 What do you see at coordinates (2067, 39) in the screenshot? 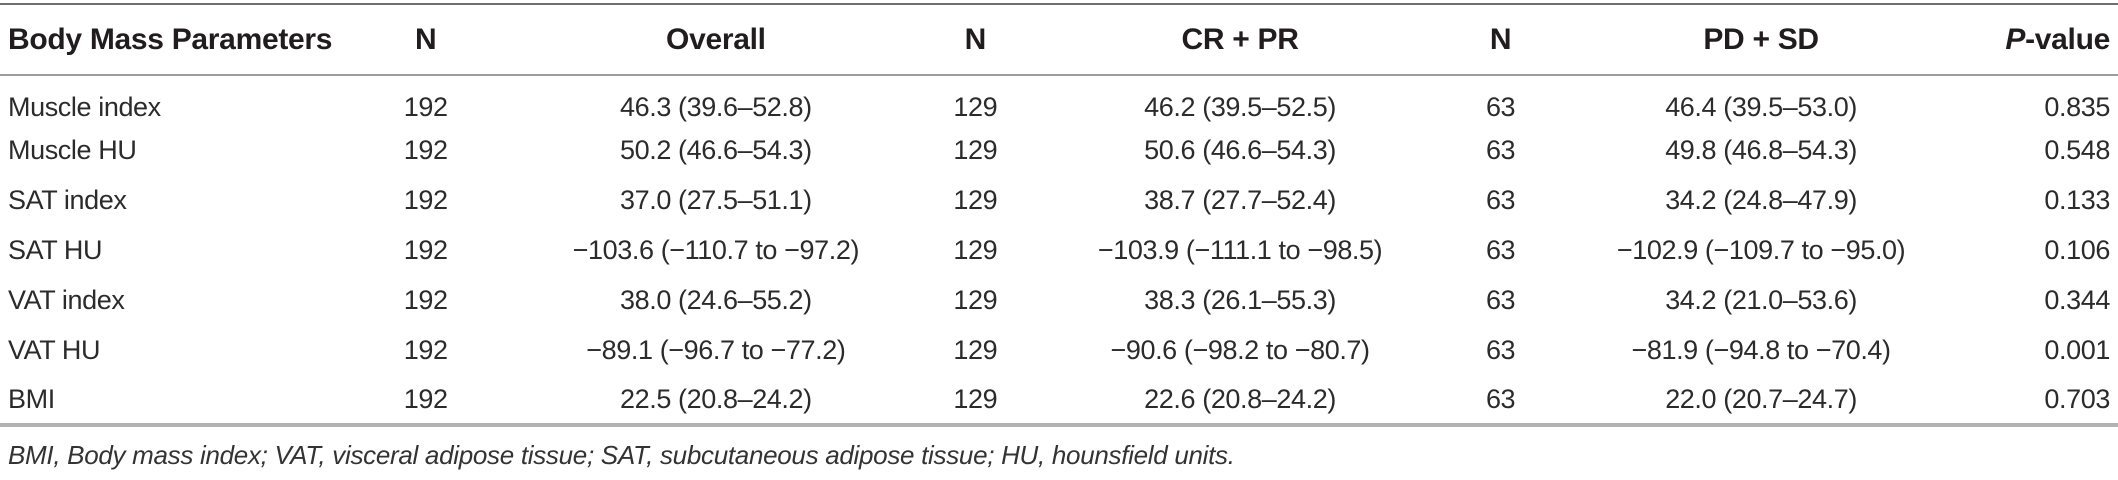
I see `p-value-rest-part: -value` at bounding box center [2067, 39].